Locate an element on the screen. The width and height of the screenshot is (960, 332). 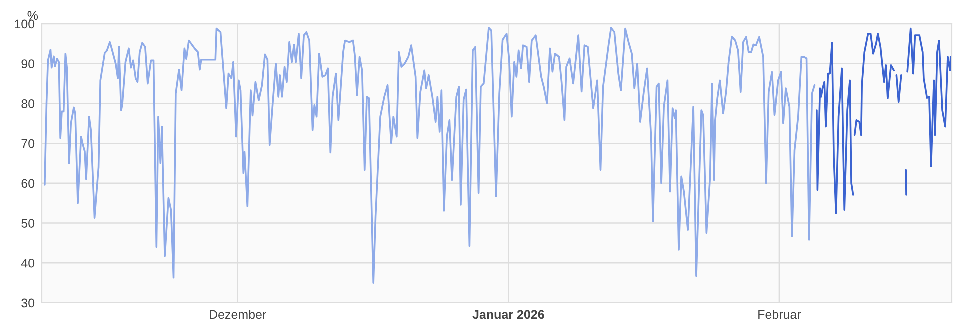
y-tick-label: 80 is located at coordinates (28, 104).